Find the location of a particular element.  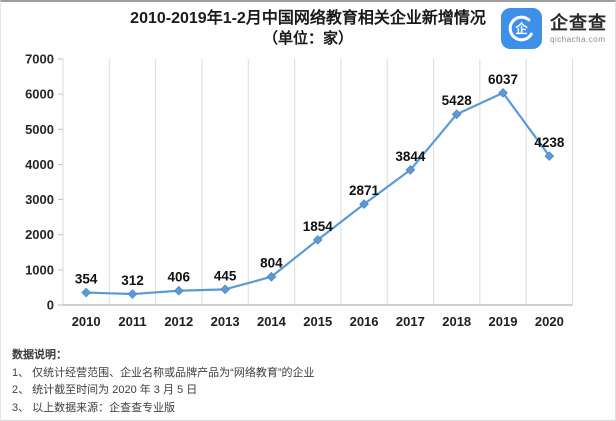

page-title: 2010-2019年1-2月中国网络教育相关企业新增情况 （单位：家） is located at coordinates (308, 28).